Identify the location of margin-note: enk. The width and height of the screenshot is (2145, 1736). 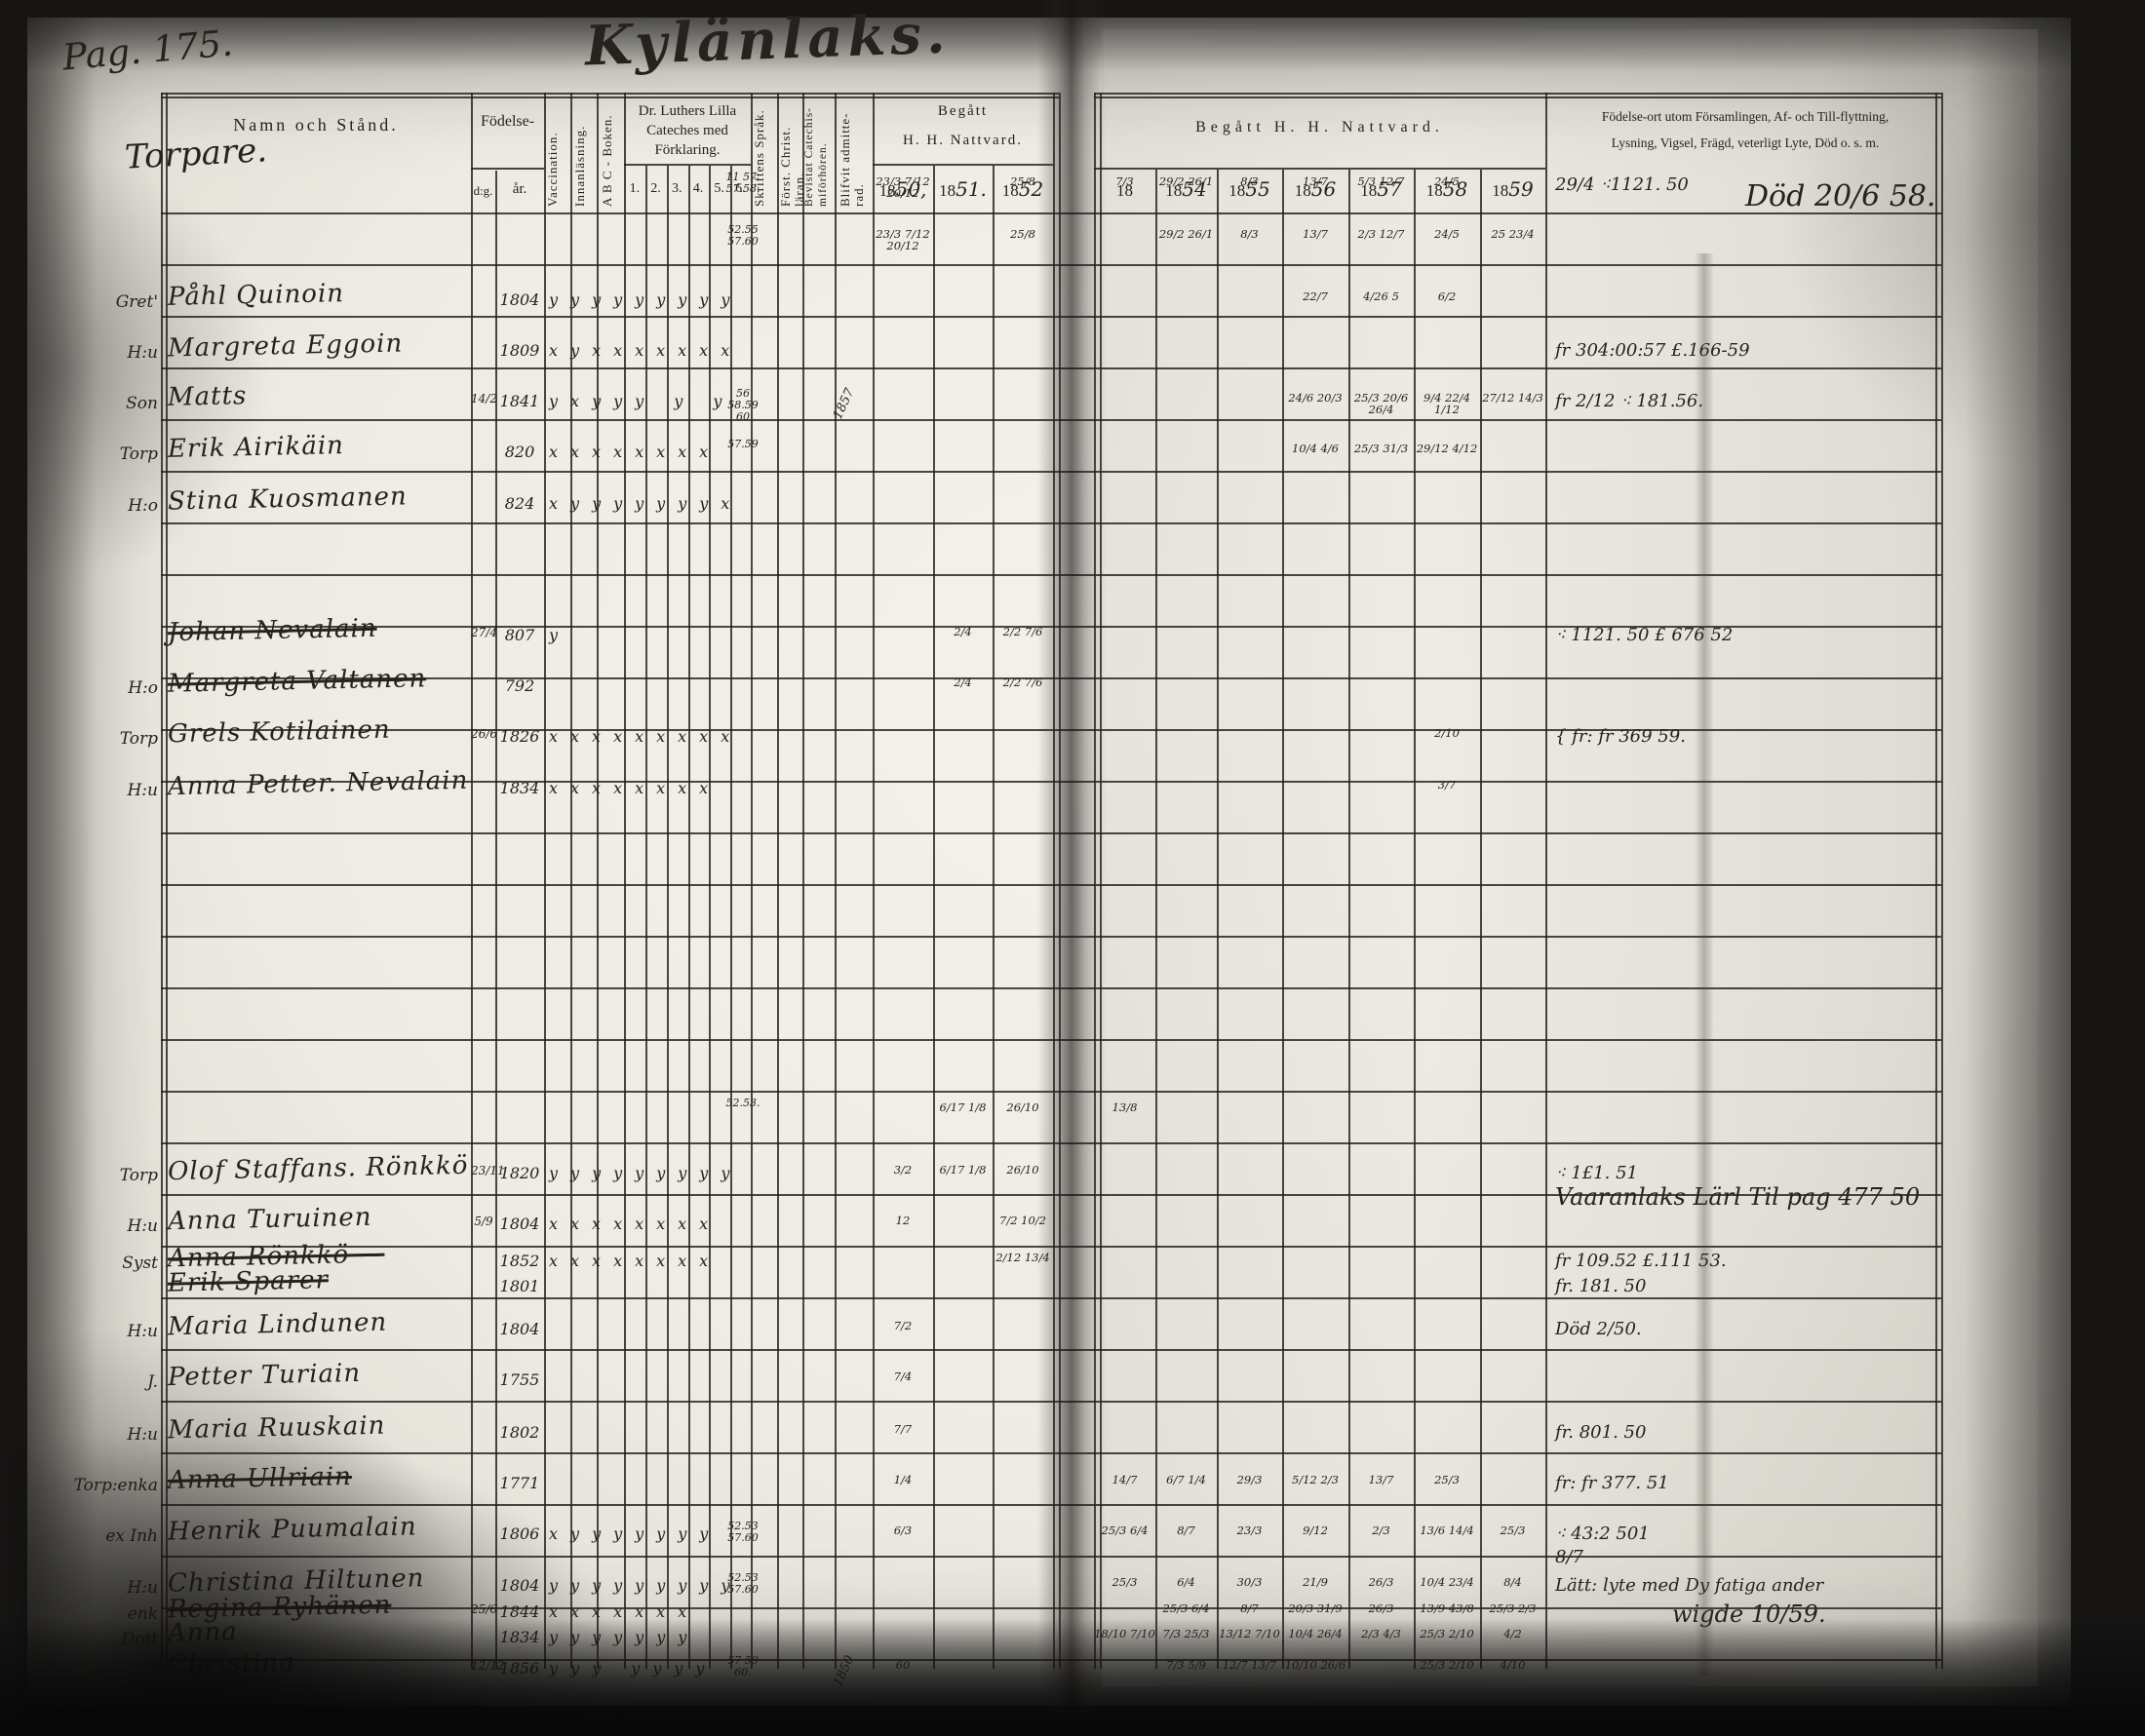
(142, 1614).